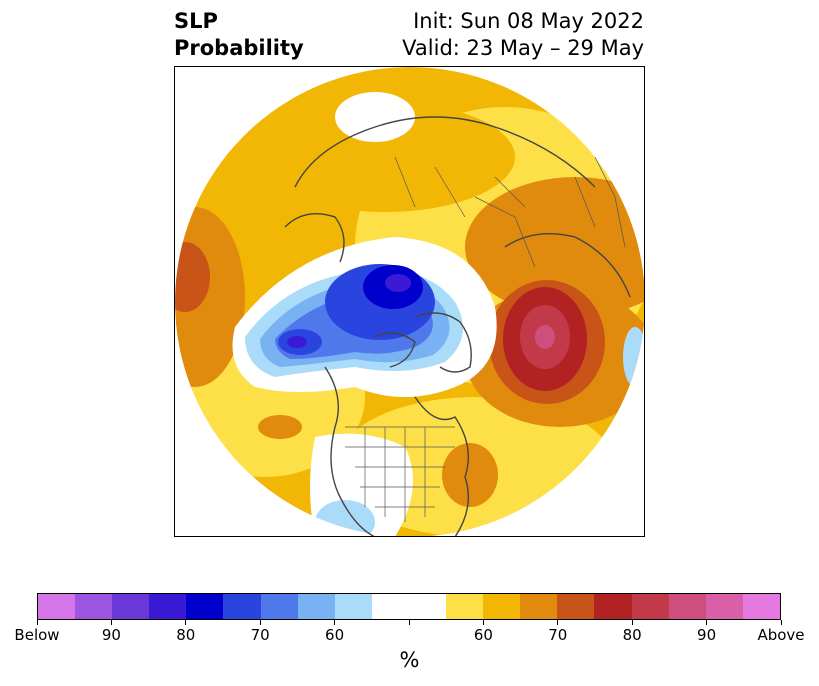 The height and width of the screenshot is (686, 819). What do you see at coordinates (523, 48) in the screenshot?
I see `valid-period: Valid: 23 May – 29 May` at bounding box center [523, 48].